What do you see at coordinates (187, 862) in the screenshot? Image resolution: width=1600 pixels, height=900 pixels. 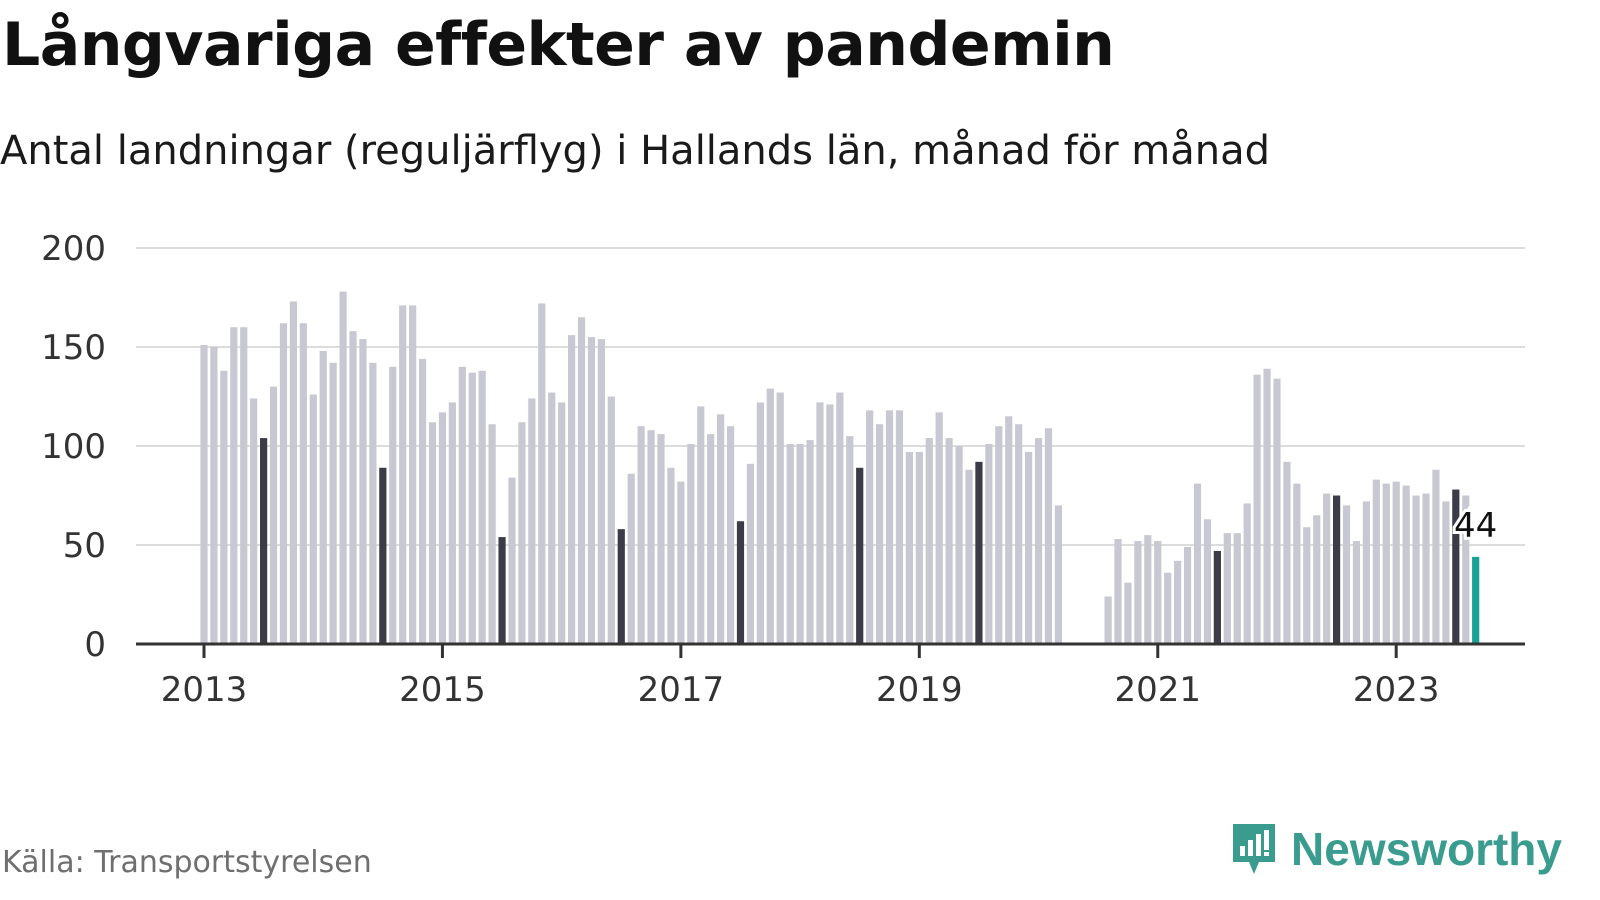 I see `source-note: Källa: Transportstyrelsen` at bounding box center [187, 862].